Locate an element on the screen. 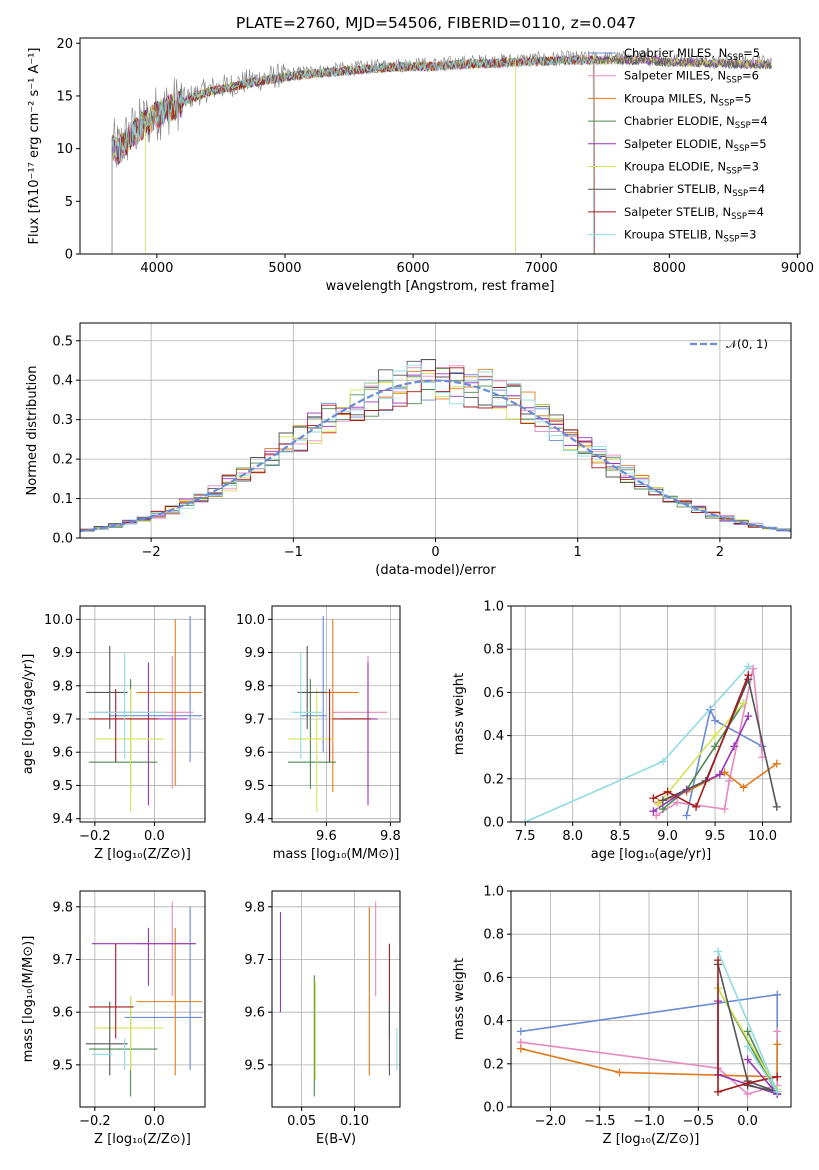  y-tick-label: 0.3 is located at coordinates (62, 420).